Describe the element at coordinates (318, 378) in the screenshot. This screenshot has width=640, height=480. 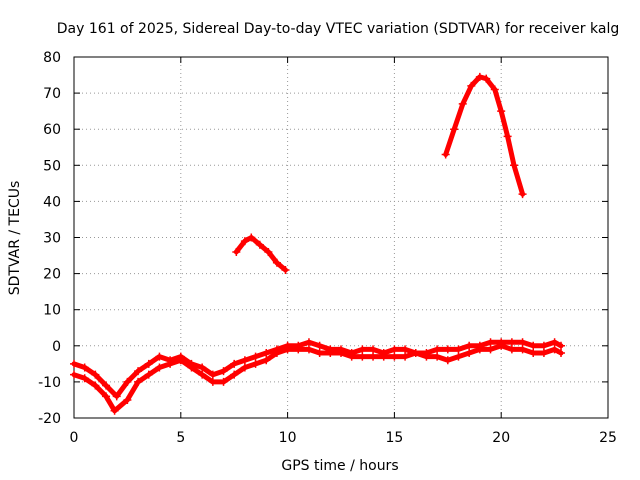
I see `series-main-band-lower` at that location.